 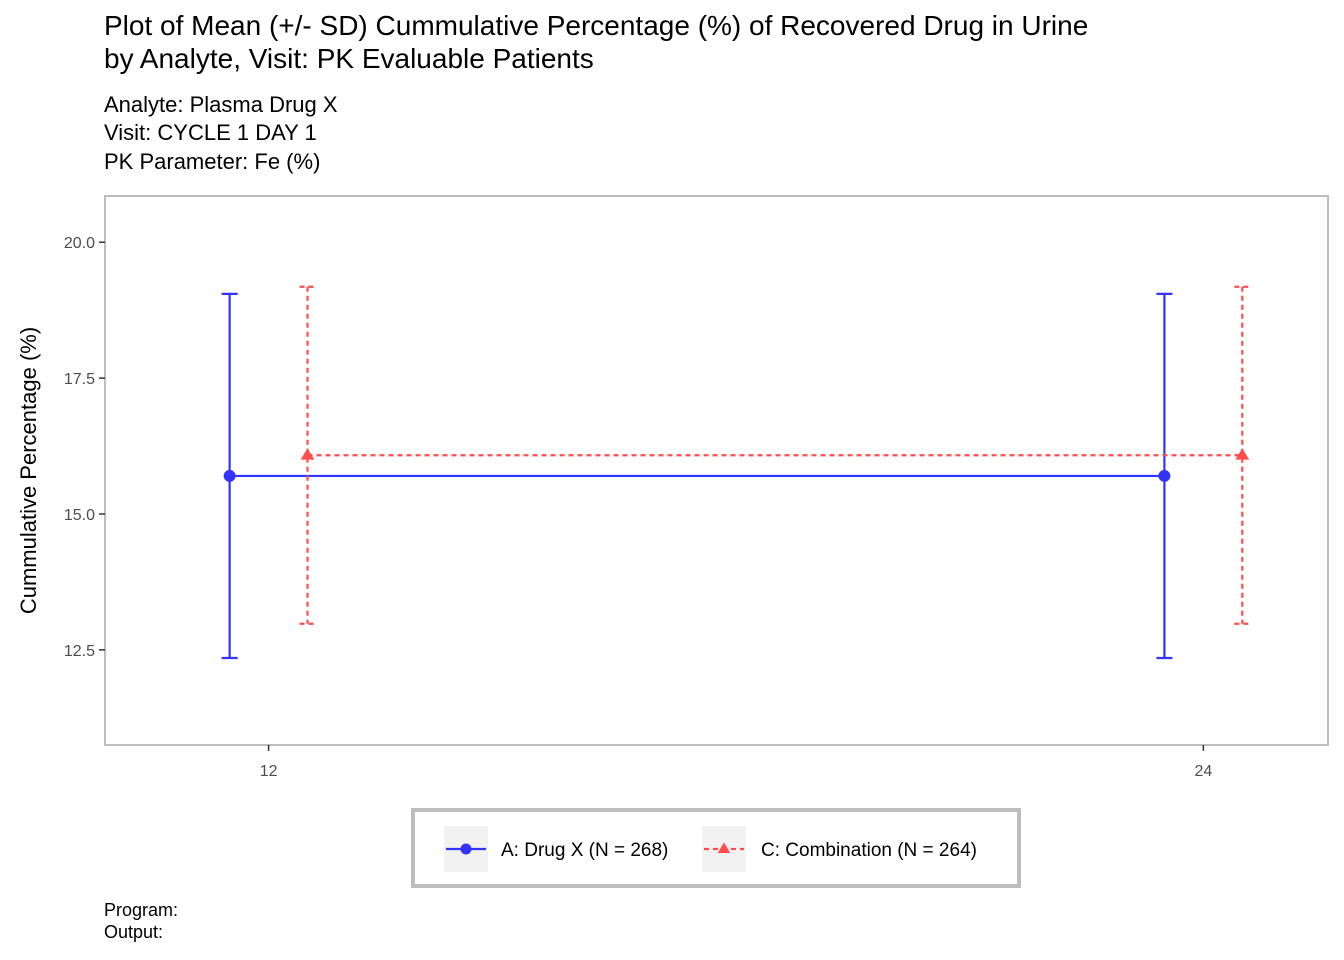 I want to click on x-tick-label: 12, so click(x=269, y=771).